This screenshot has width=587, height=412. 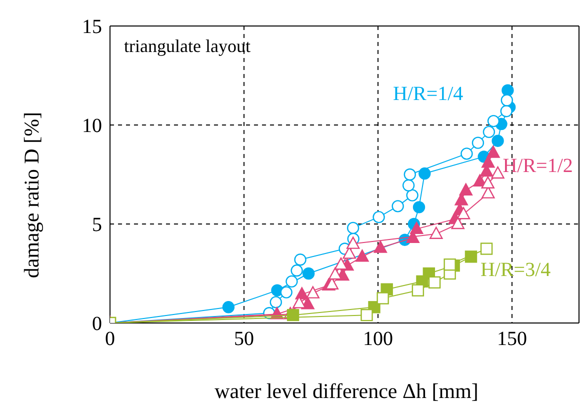 What do you see at coordinates (92, 126) in the screenshot?
I see `y-tick-label: 10` at bounding box center [92, 126].